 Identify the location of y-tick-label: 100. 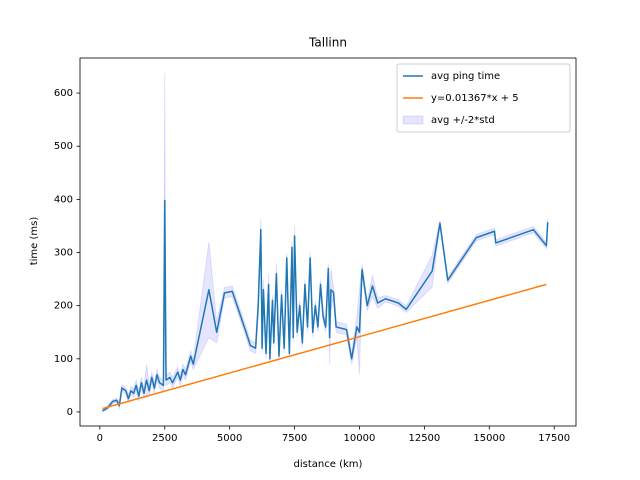
(63, 359).